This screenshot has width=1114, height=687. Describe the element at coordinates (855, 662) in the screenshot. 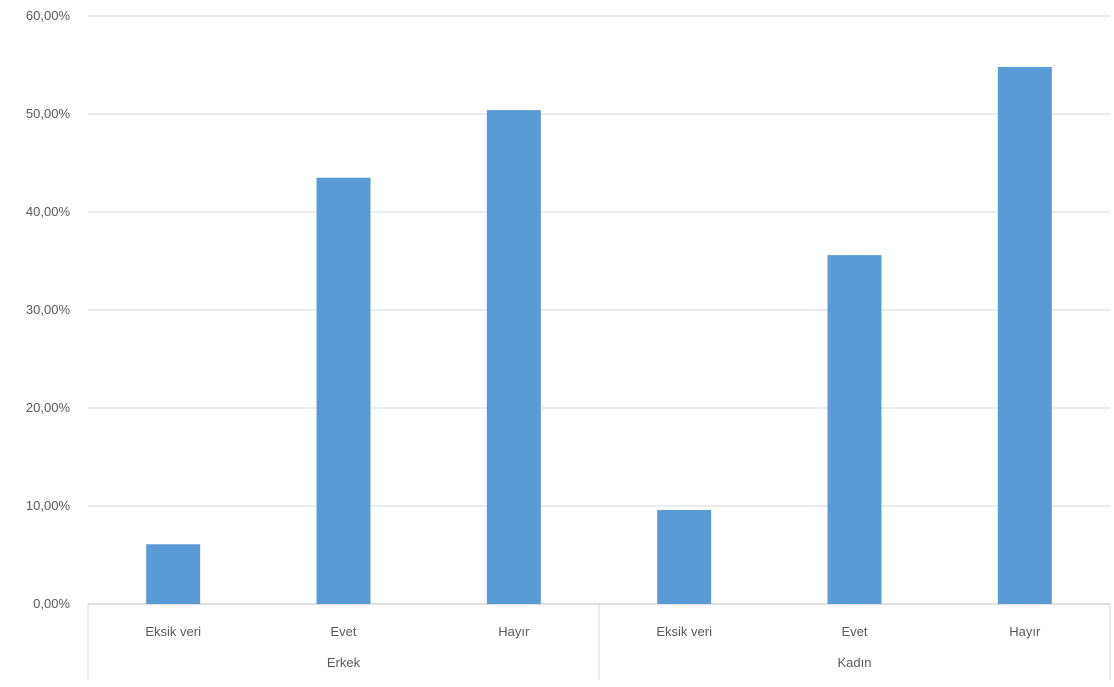

I see `x-group-label: Kadın` at that location.